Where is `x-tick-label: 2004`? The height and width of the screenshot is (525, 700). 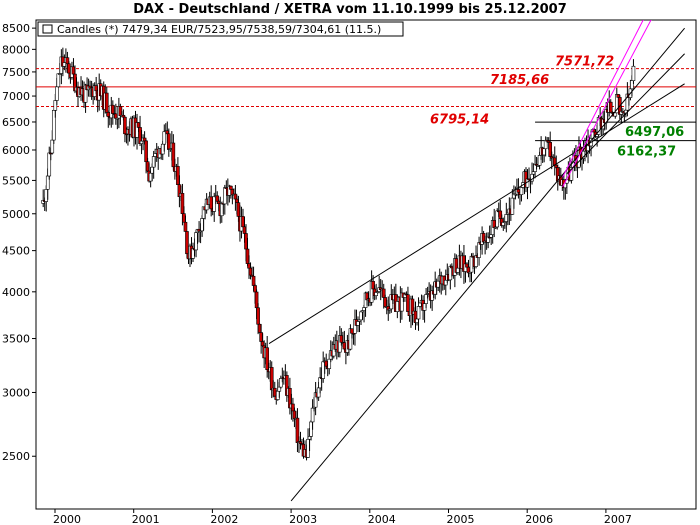 x-tick-label: 2004 is located at coordinates (382, 519).